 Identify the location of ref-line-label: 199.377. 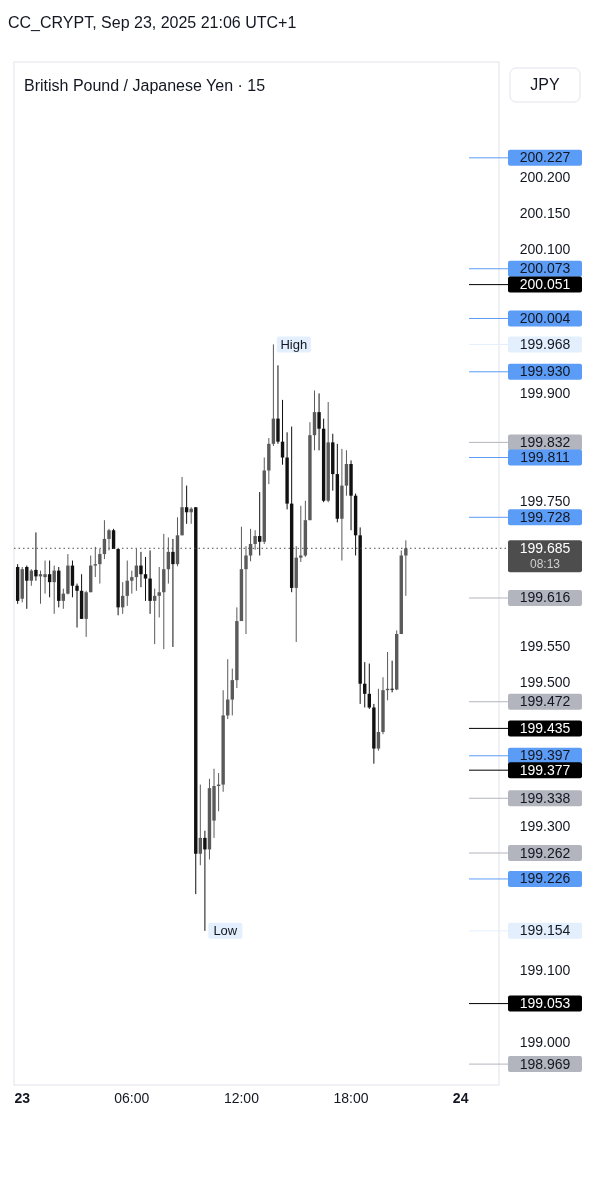
(545, 769).